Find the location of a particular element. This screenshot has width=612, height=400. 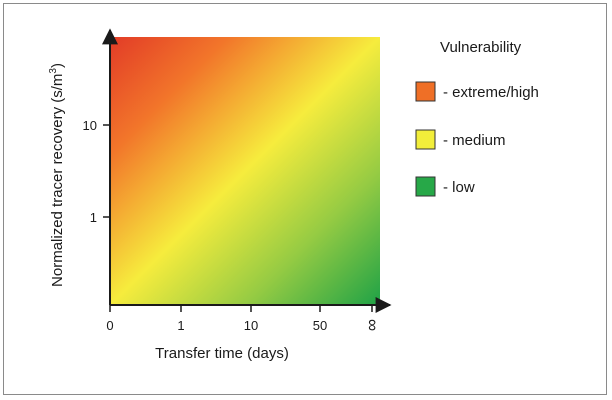

y-axis-label-close: ) is located at coordinates (57, 65).